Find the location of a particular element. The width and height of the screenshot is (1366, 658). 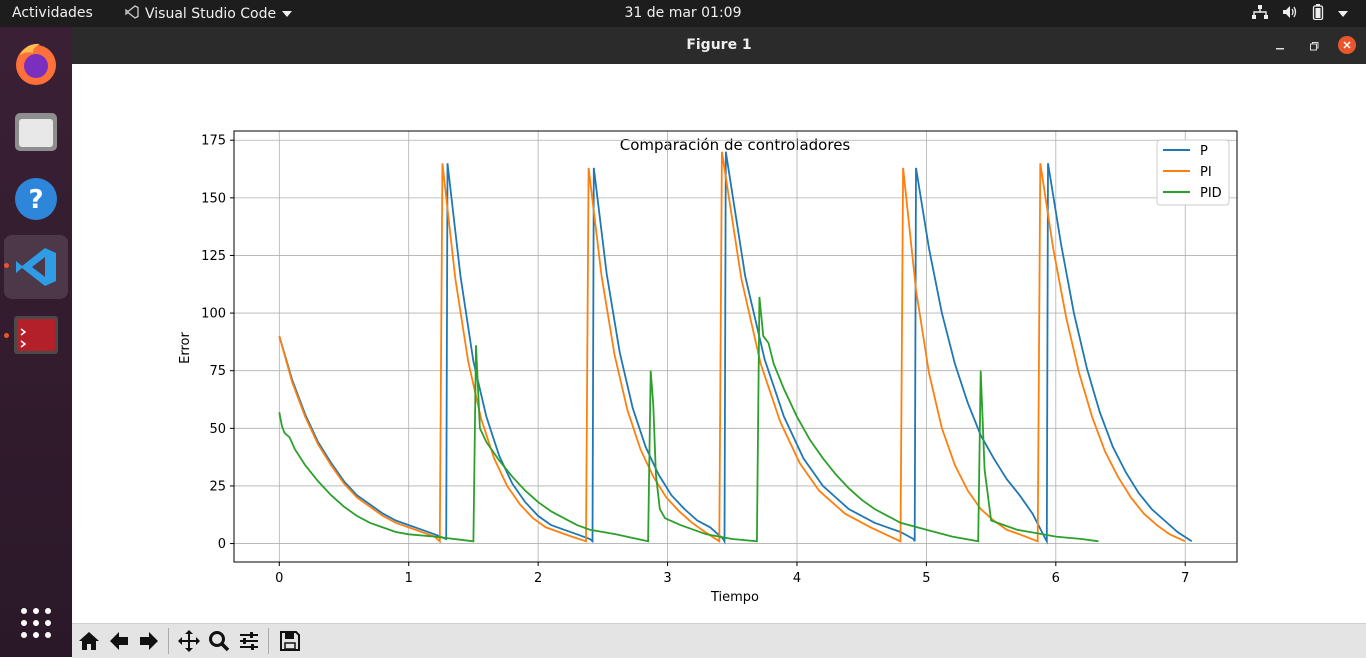

help-icon: ? is located at coordinates (36, 199).